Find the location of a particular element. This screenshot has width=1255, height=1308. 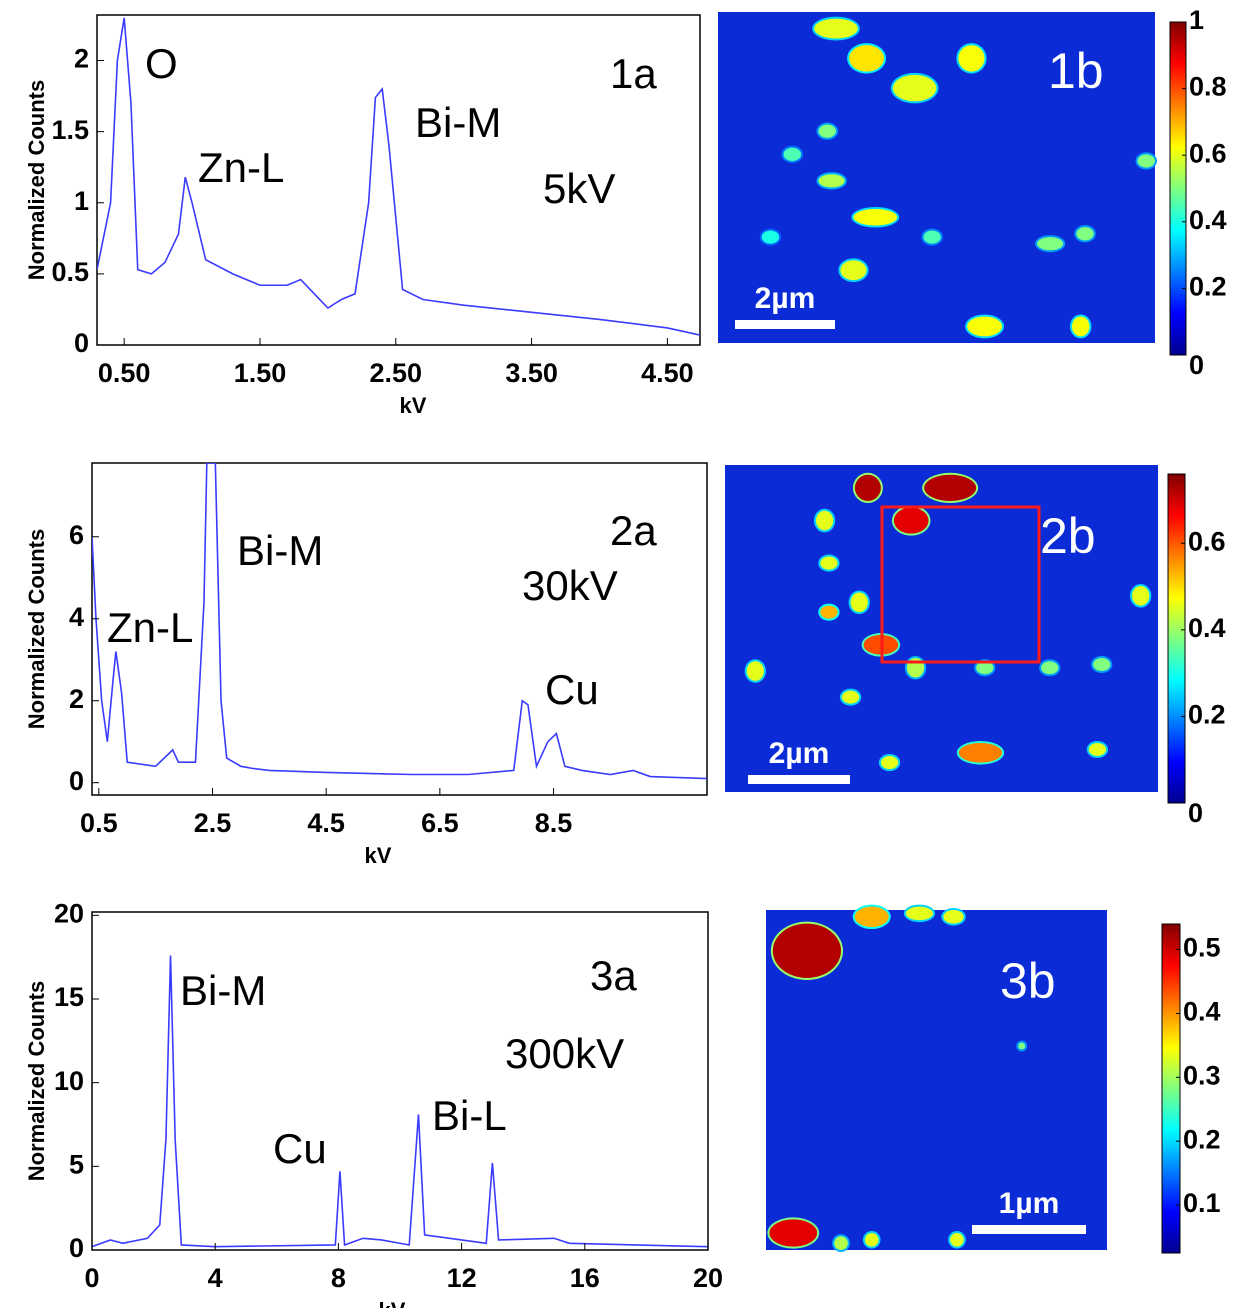

annotation: 3a is located at coordinates (613, 975).